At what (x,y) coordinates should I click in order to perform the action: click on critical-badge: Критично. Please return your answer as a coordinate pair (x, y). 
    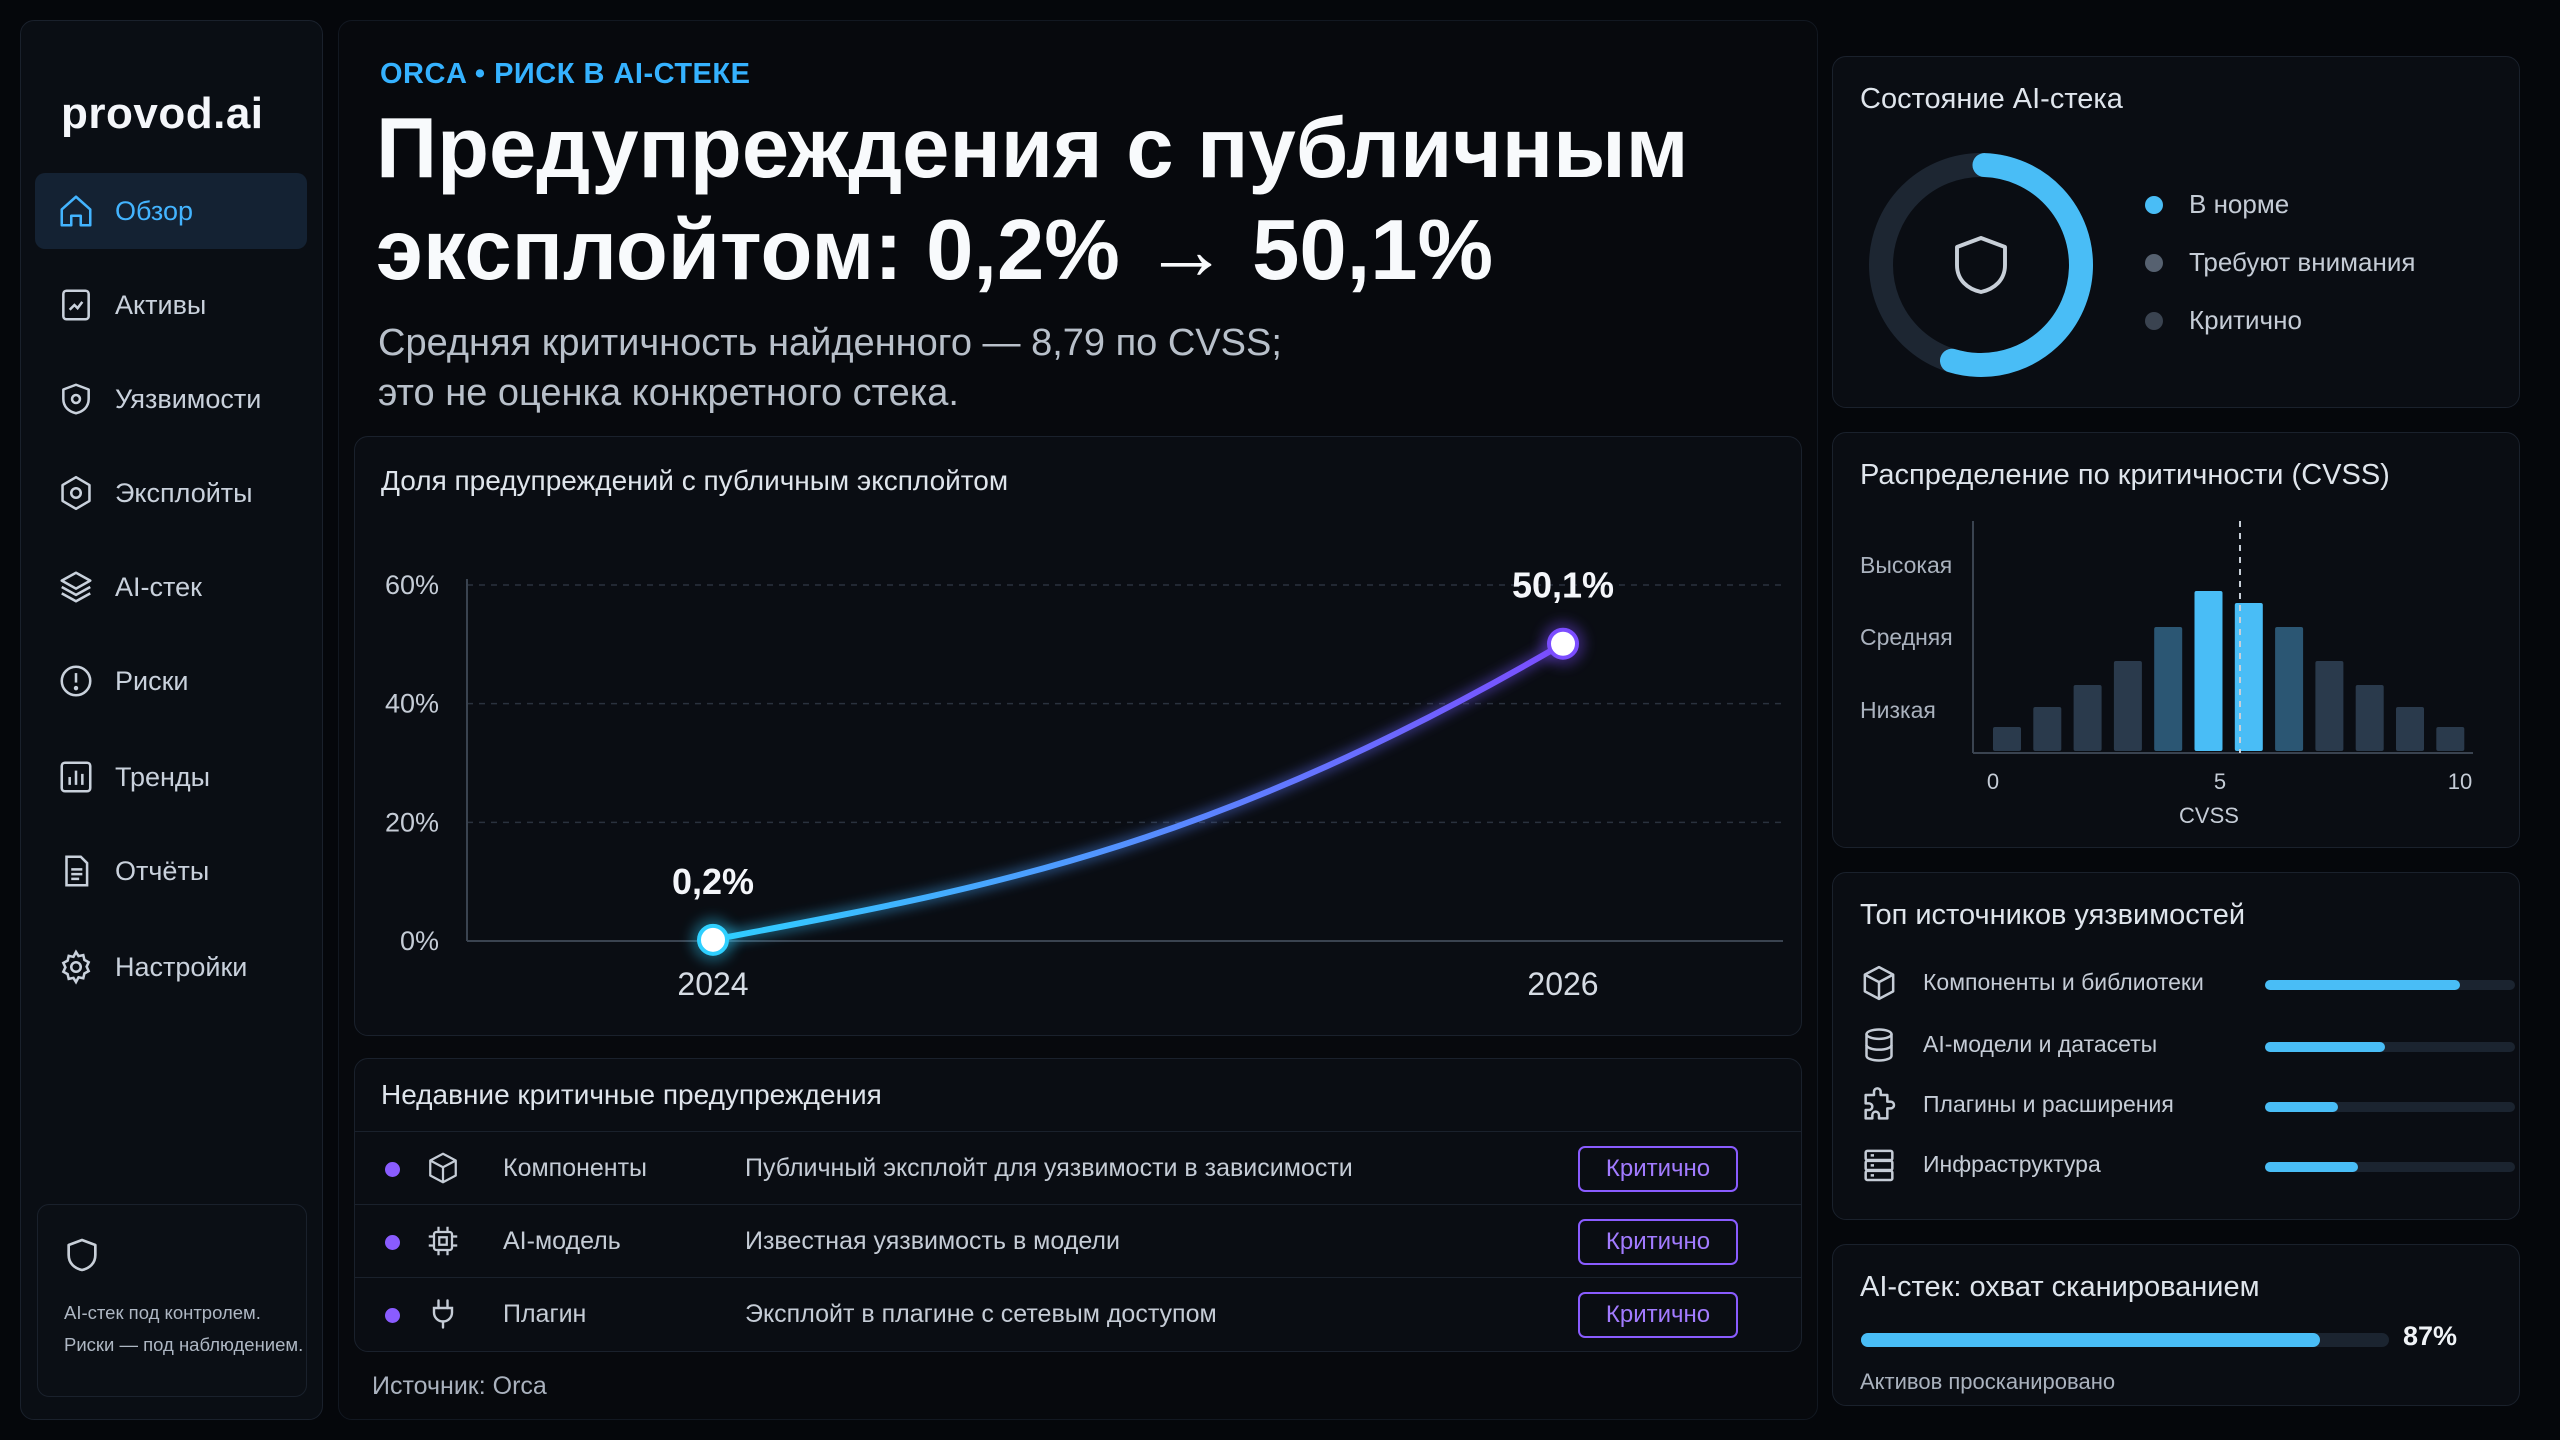
    Looking at the image, I should click on (1658, 1315).